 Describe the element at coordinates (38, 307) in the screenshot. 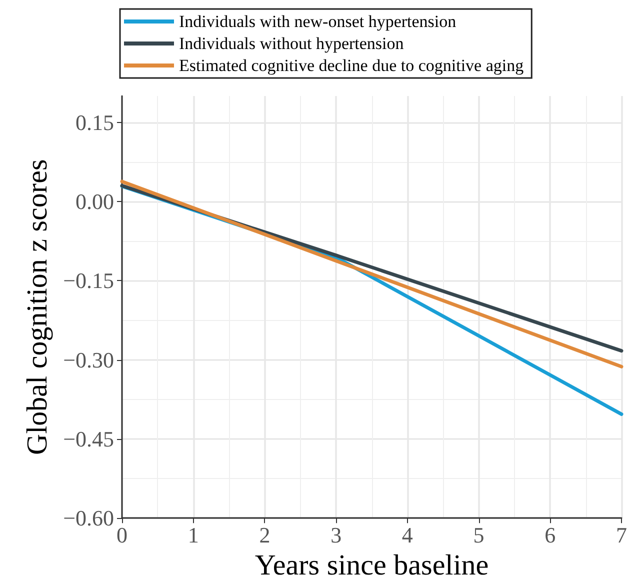

I see `y-axis-title: Global cognition z scores` at that location.